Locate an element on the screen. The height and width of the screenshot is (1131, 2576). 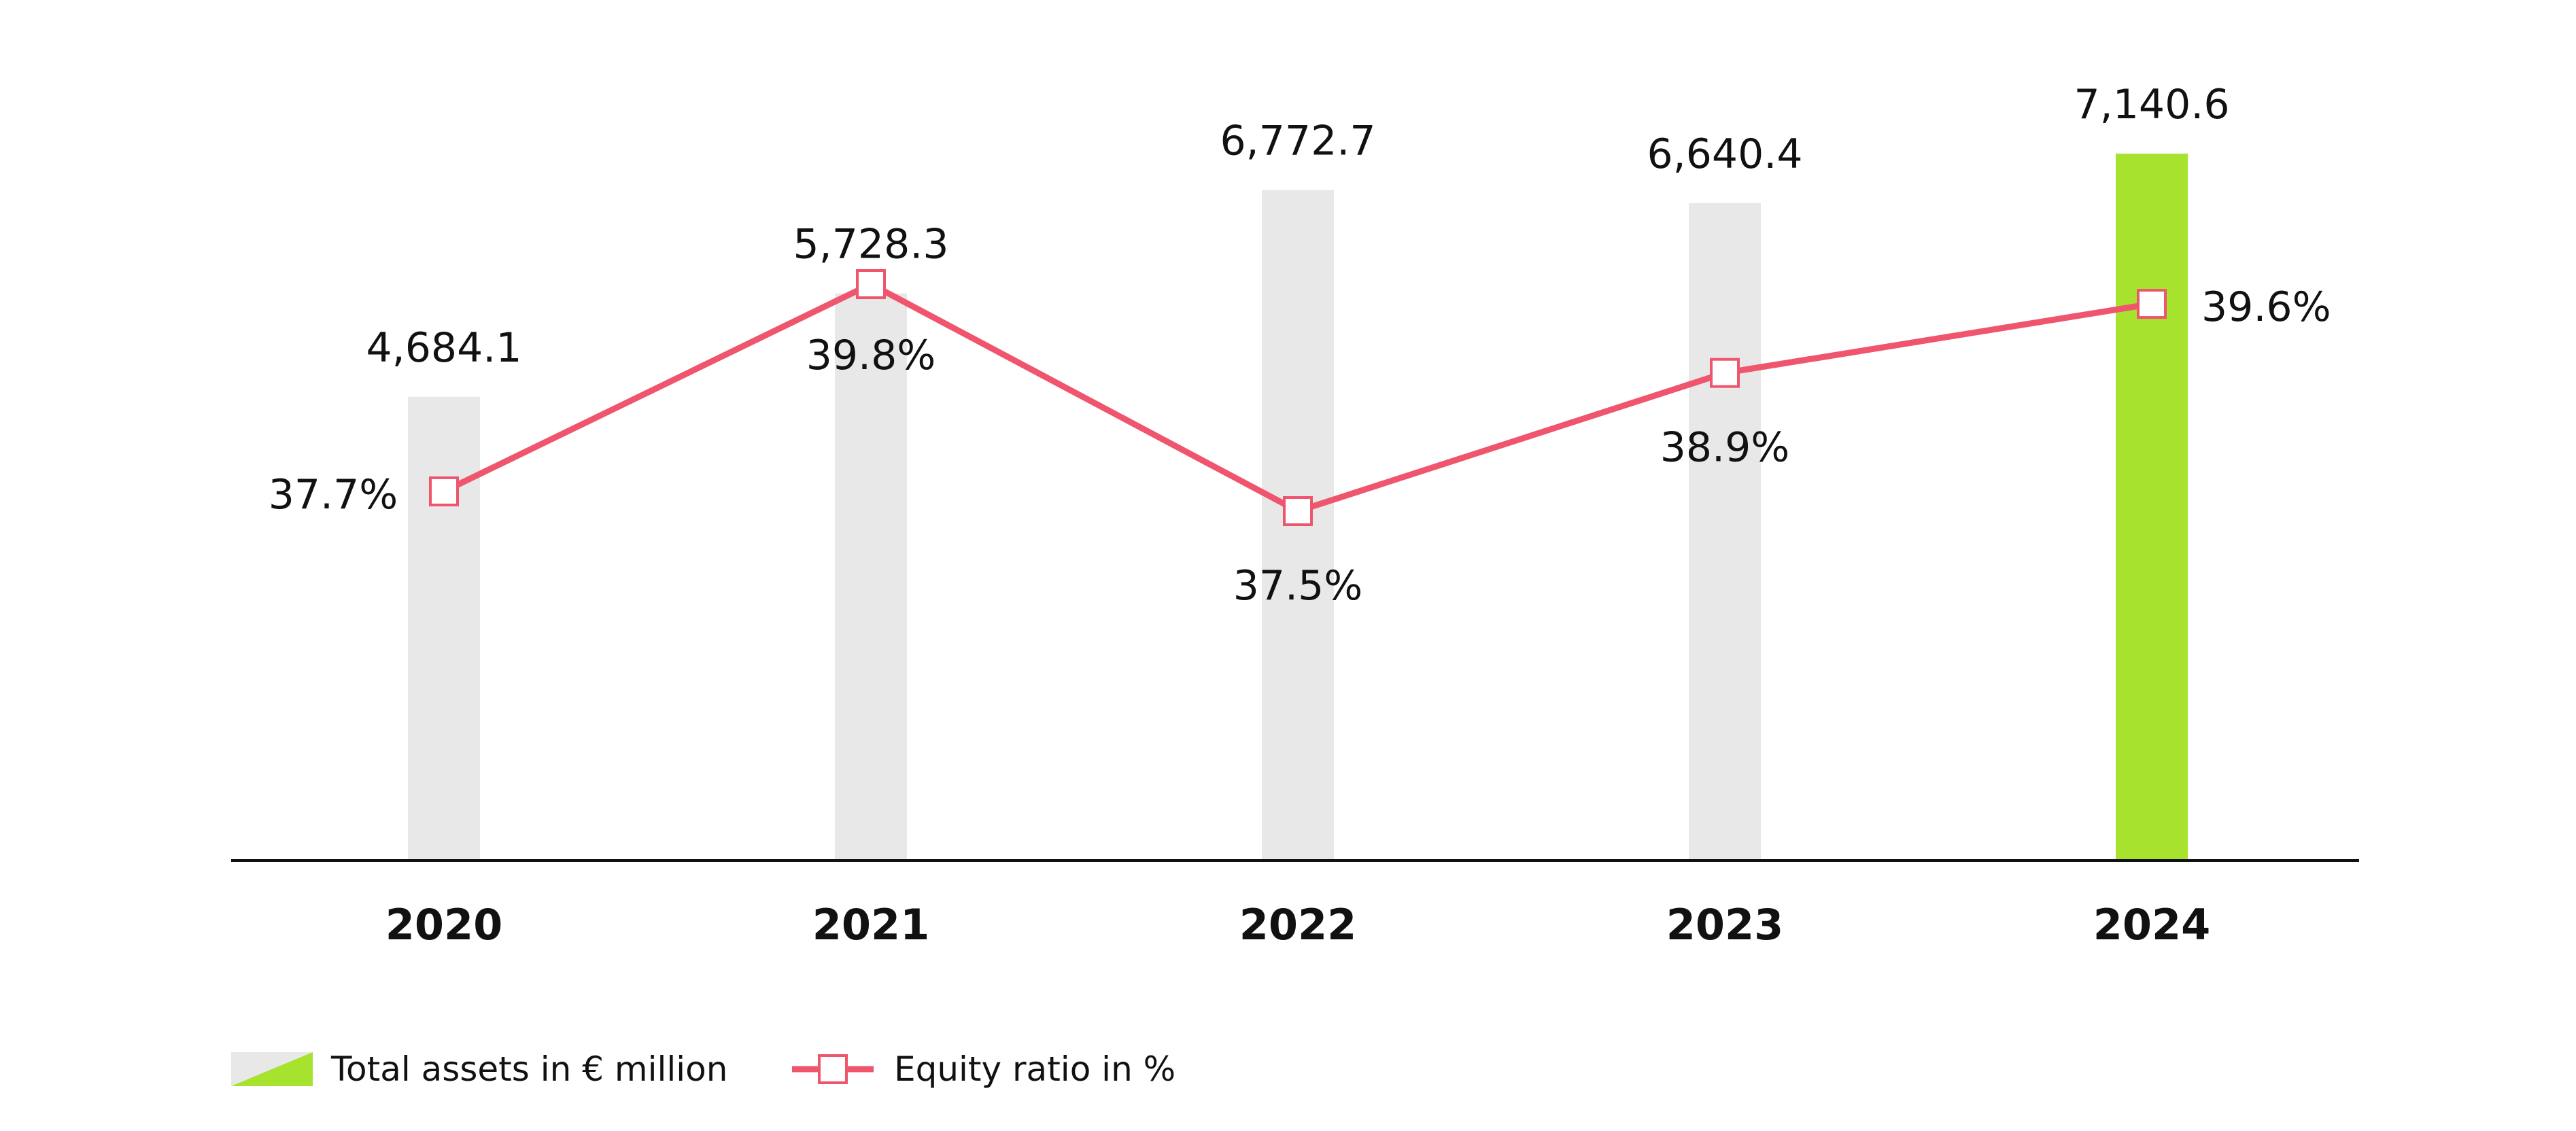
equity-ratio-label-2021: 39.8% is located at coordinates (871, 355).